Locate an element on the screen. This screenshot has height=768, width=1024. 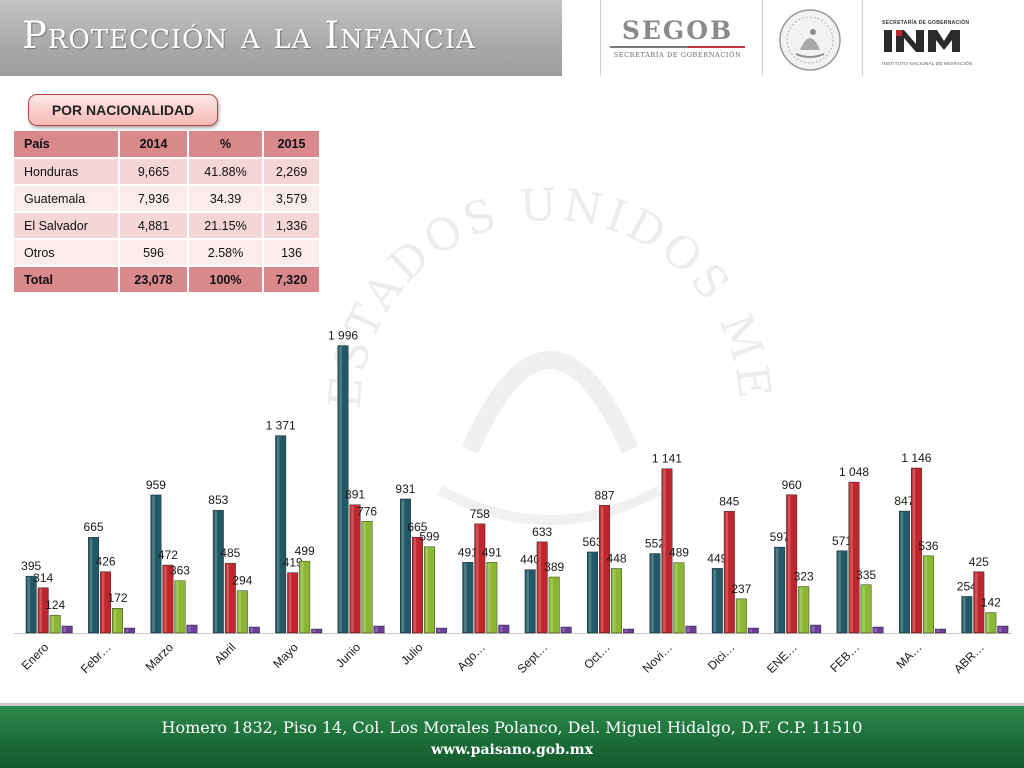
data-label: 294 is located at coordinates (242, 581).